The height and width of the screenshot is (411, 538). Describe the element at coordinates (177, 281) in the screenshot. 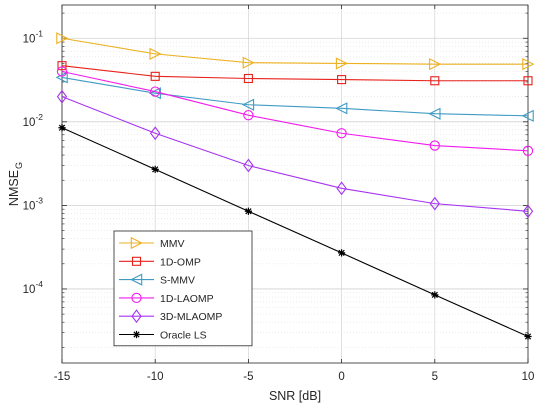

I see `legend-label-s-mmv: S-MMV` at that location.